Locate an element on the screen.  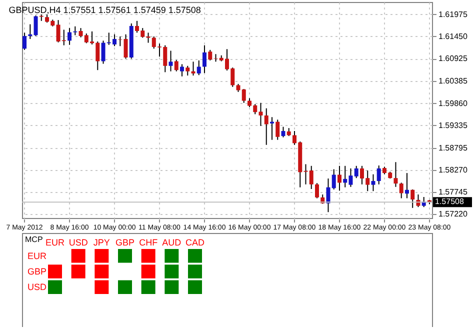
ref-line-label: 1.57508 is located at coordinates (449, 201).